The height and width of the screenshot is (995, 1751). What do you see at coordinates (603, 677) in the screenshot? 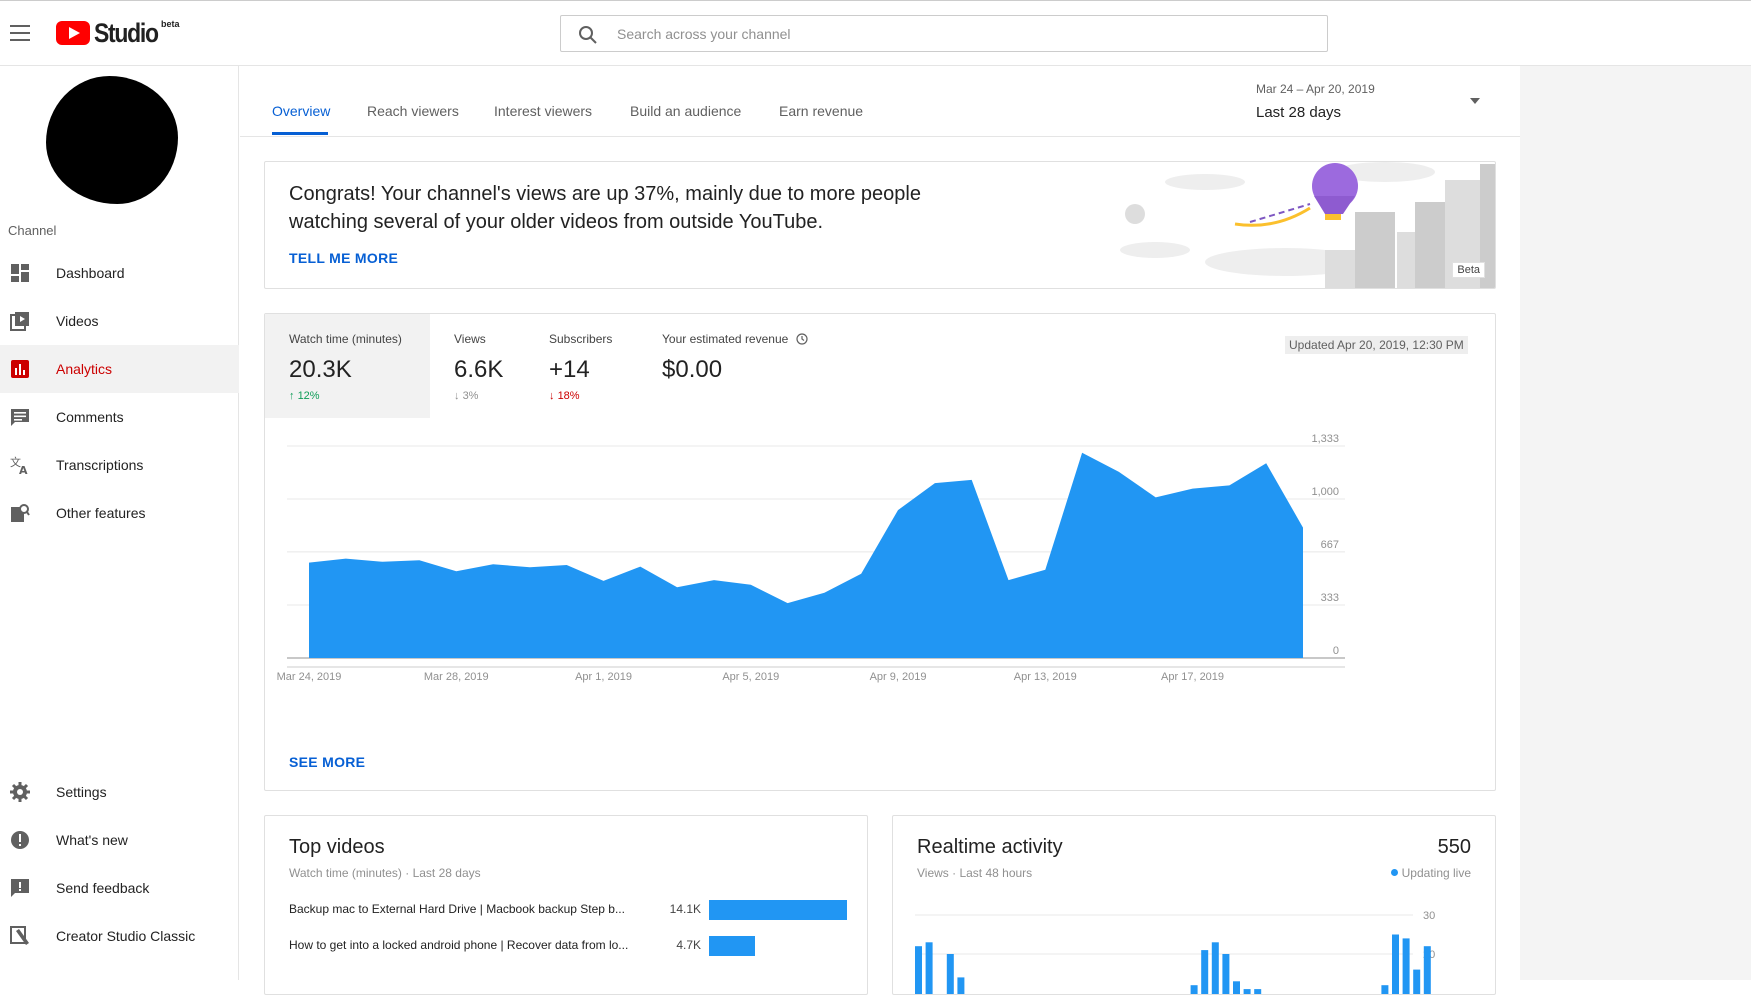
I see `x-tick-label: Apr 1, 2019` at bounding box center [603, 677].